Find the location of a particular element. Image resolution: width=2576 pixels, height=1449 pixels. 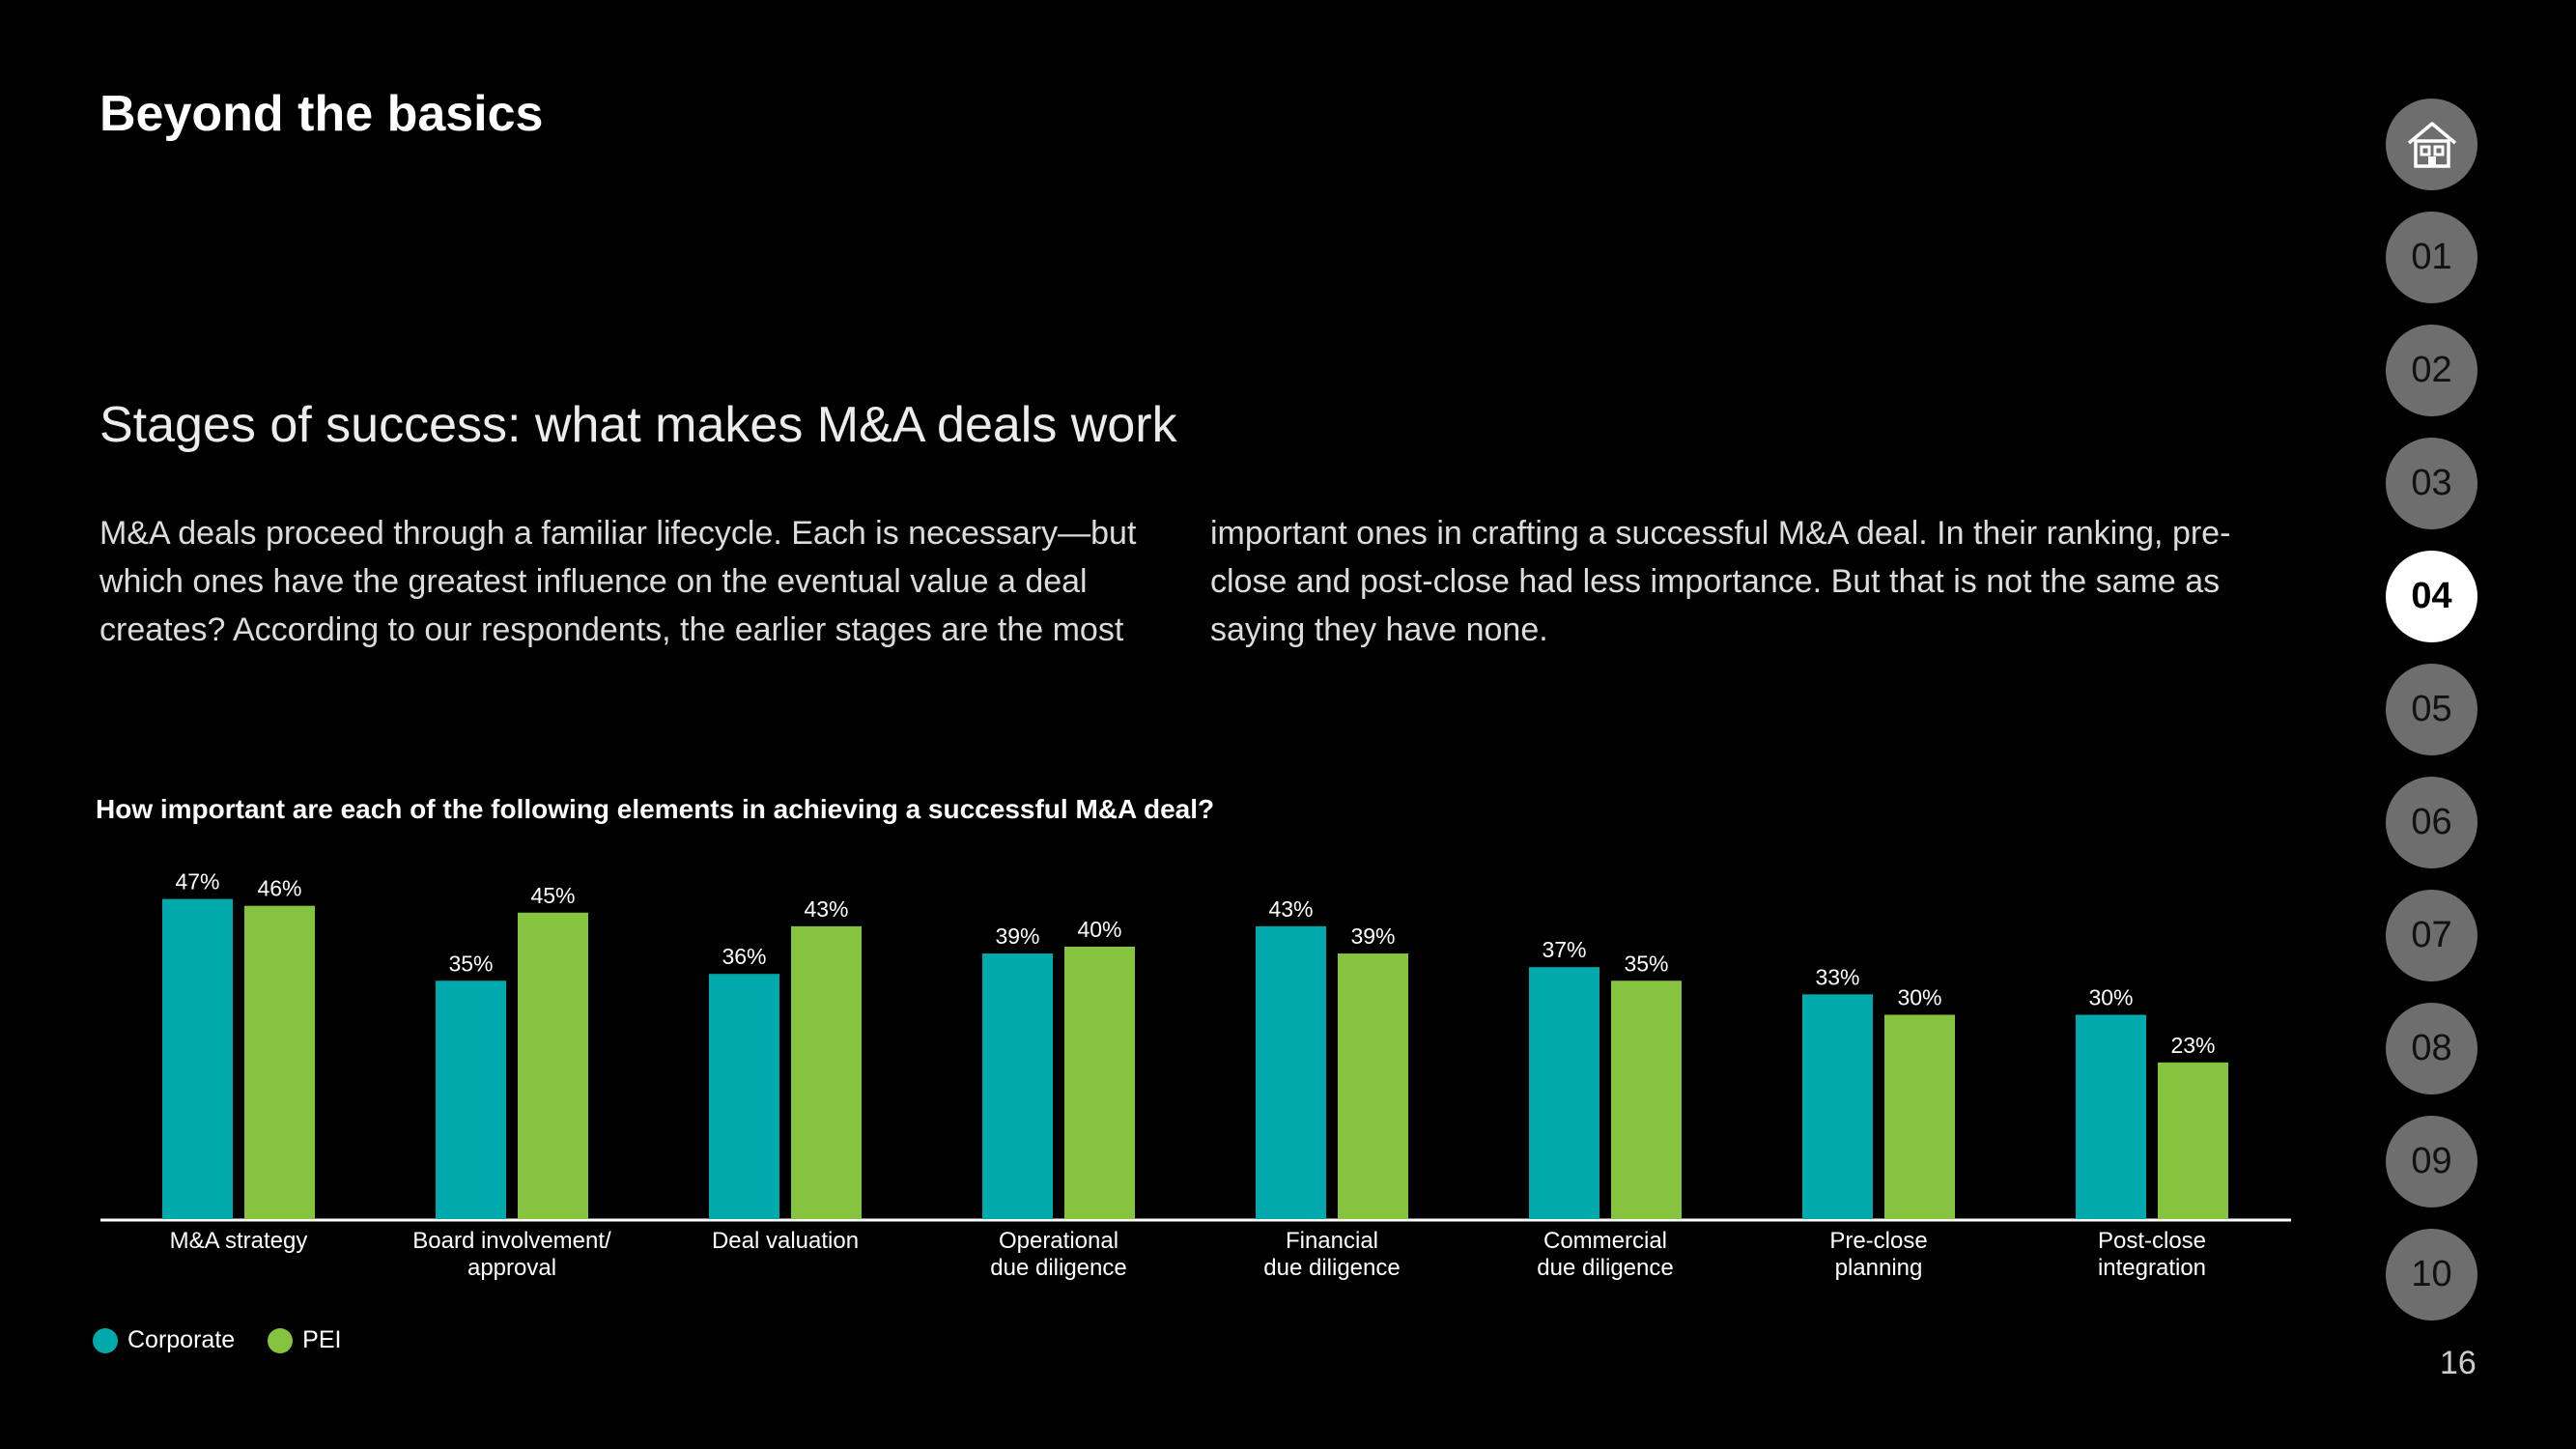

bar-corporate-operational-due-diligence is located at coordinates (1017, 1086).